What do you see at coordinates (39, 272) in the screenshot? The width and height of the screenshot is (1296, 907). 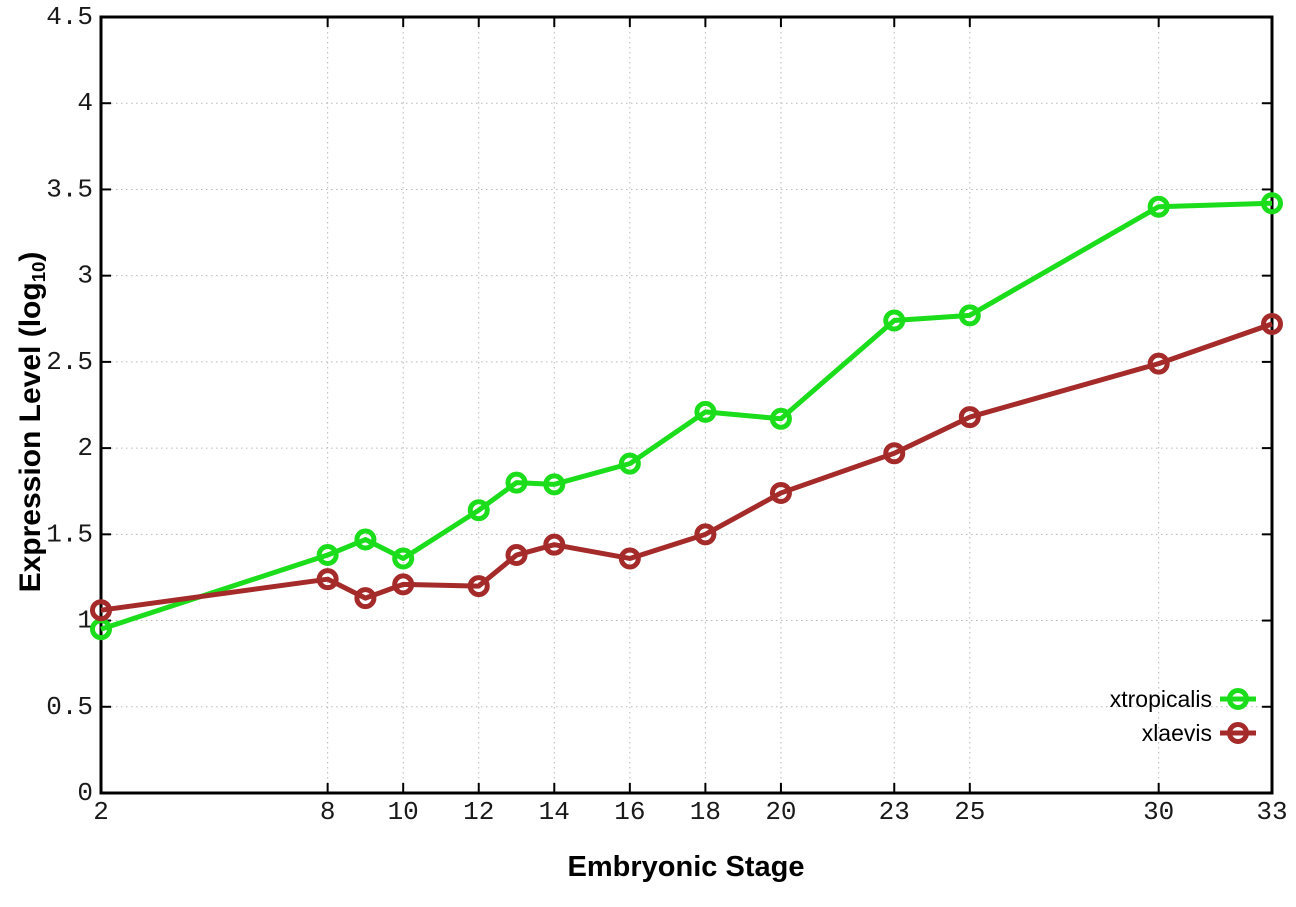 I see `y-axis-title-subscript: 10` at bounding box center [39, 272].